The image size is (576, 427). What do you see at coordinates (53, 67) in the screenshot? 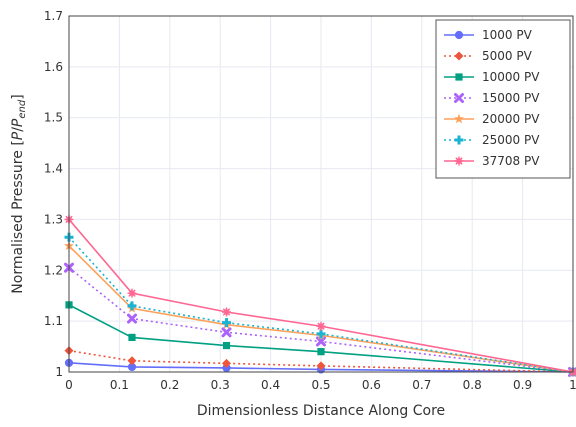
I see `y-tick-label: 1.6` at bounding box center [53, 67].